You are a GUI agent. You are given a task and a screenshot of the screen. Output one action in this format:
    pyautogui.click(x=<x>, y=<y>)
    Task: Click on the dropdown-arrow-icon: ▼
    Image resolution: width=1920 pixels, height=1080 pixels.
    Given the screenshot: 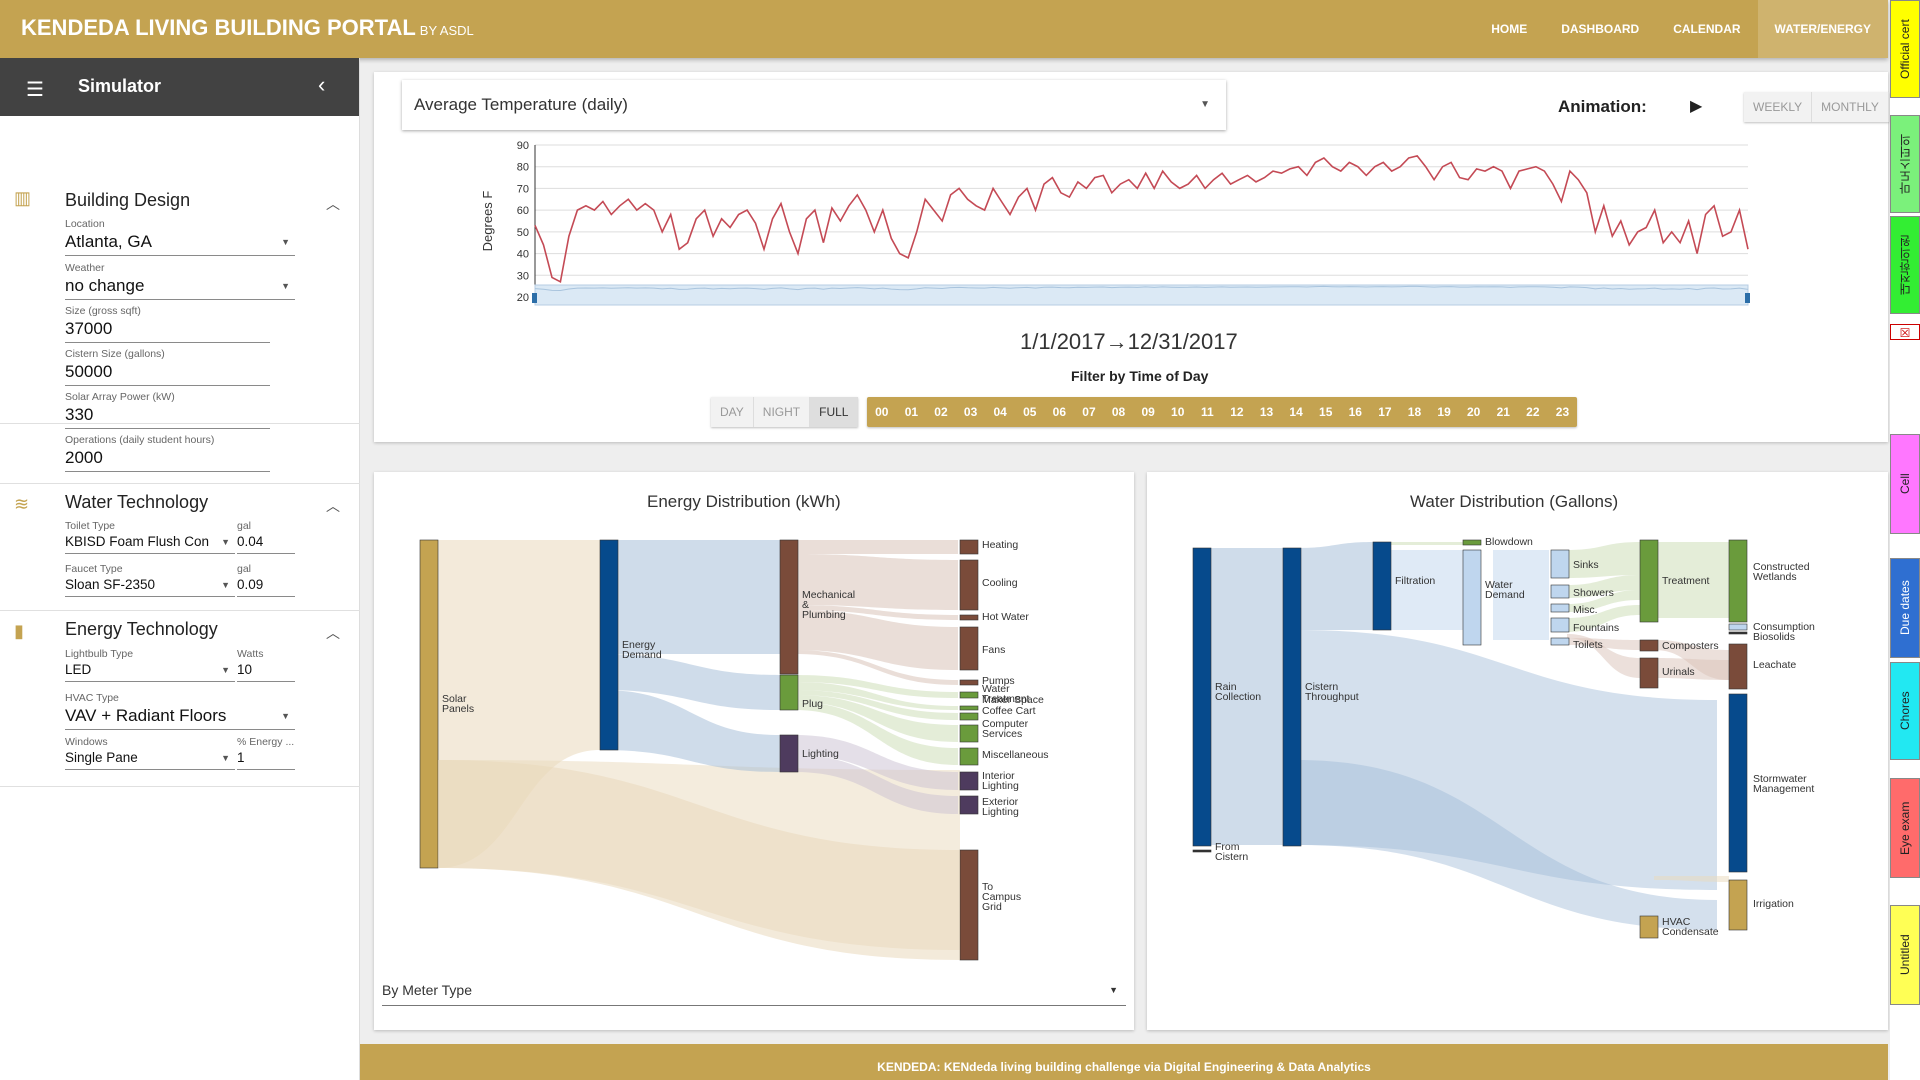 What is the action you would take?
    pyautogui.click(x=225, y=542)
    